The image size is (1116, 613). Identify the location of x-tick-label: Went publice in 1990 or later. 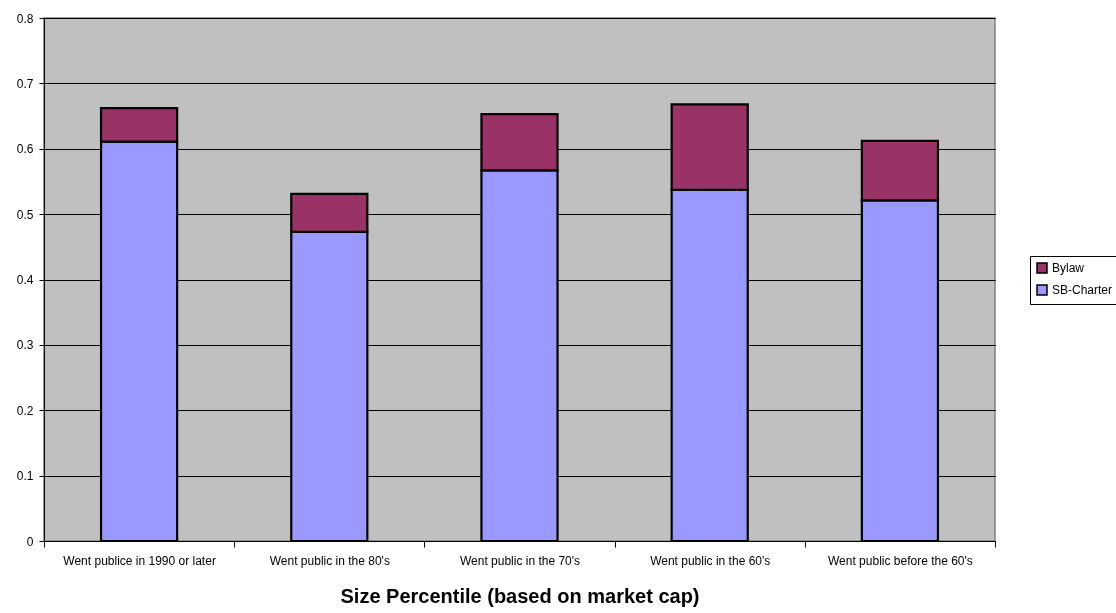
(139, 560).